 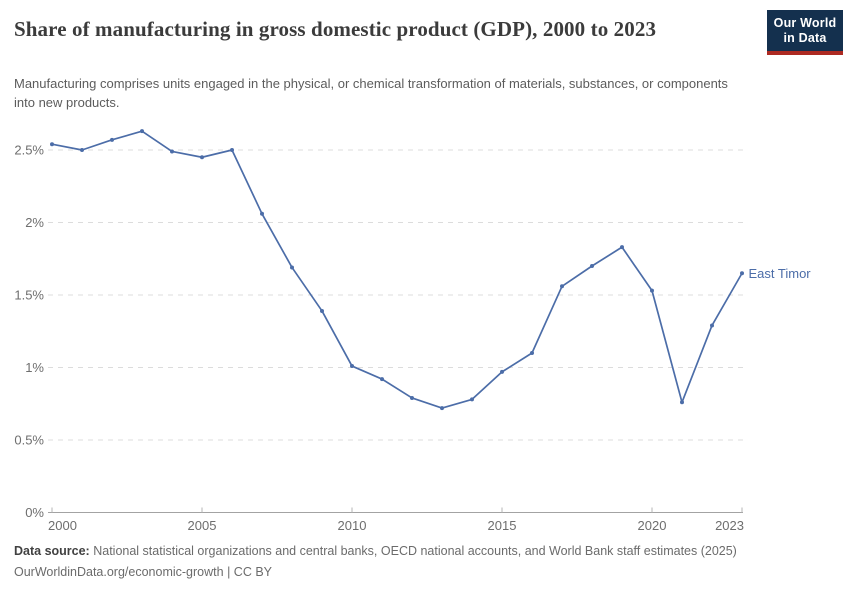 What do you see at coordinates (29, 295) in the screenshot?
I see `y-tick-label: 1.5%` at bounding box center [29, 295].